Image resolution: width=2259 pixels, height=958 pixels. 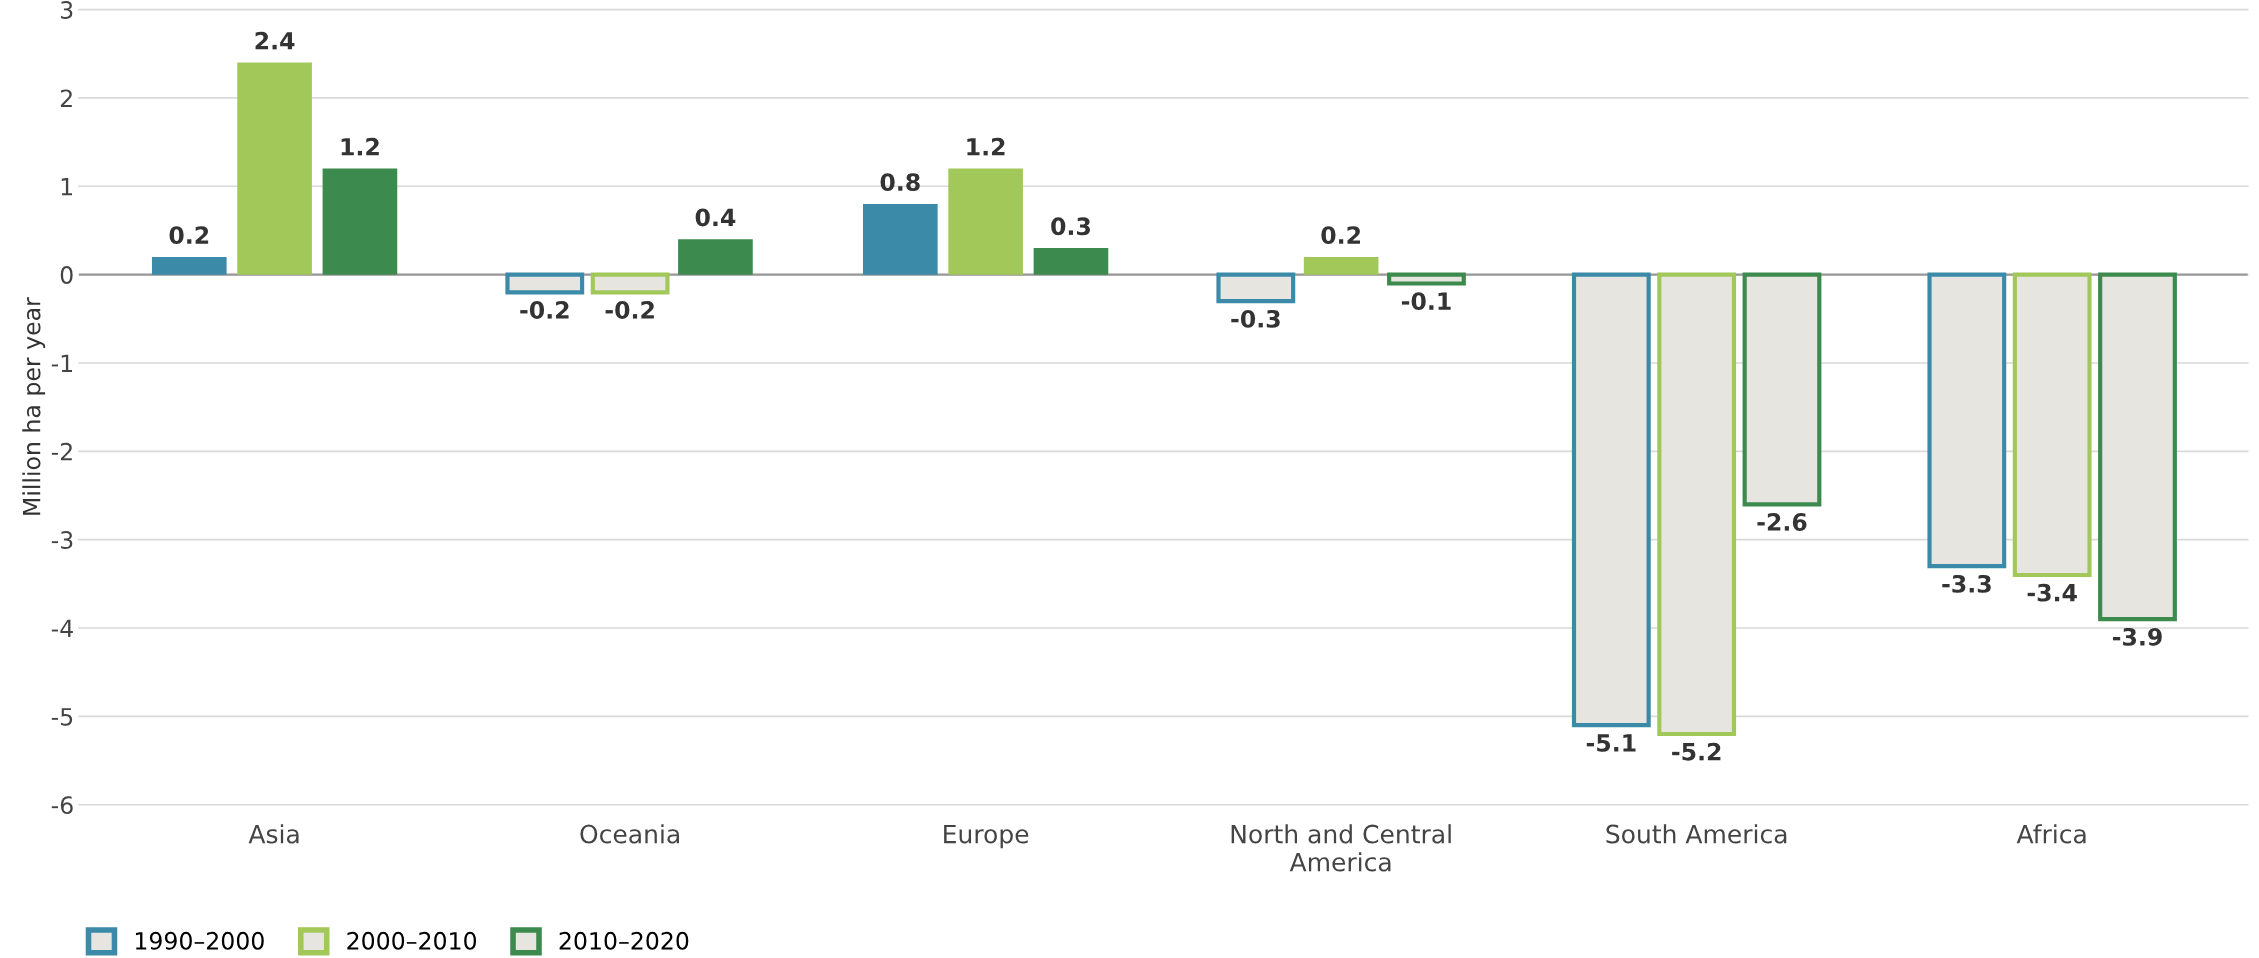 What do you see at coordinates (715, 217) in the screenshot?
I see `data-label: 0.4` at bounding box center [715, 217].